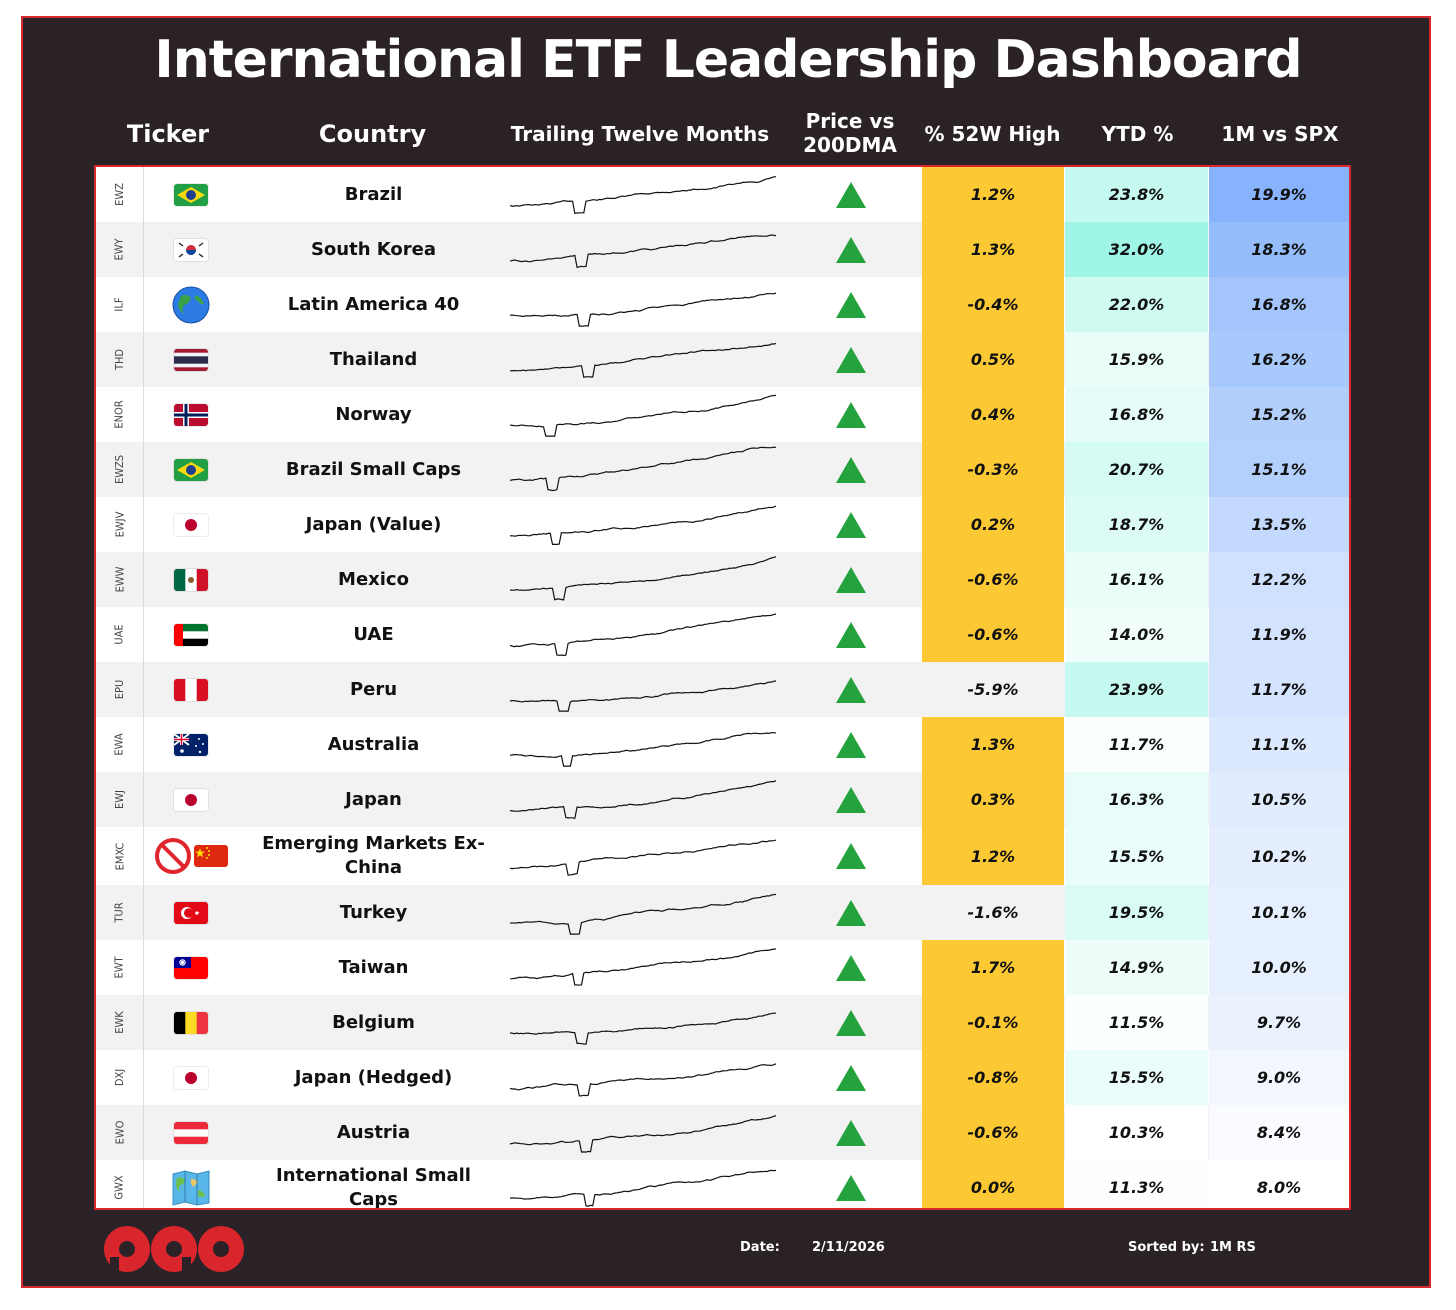 The image size is (1456, 1310). Describe the element at coordinates (992, 134) in the screenshot. I see `header-52w-high: % 52W High` at that location.